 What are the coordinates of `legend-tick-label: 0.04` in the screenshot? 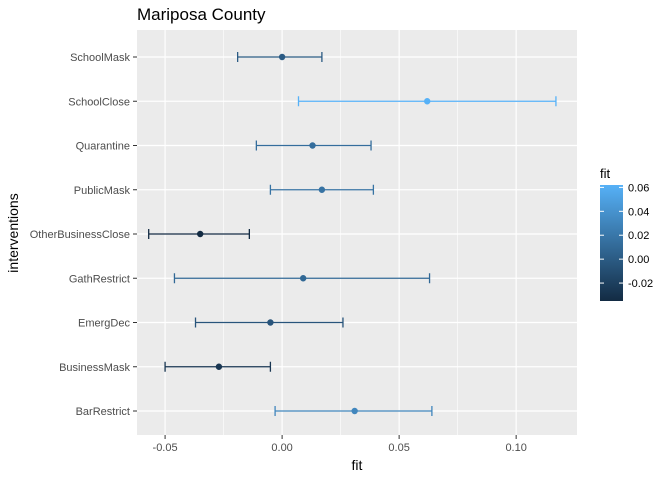 It's located at (638, 212).